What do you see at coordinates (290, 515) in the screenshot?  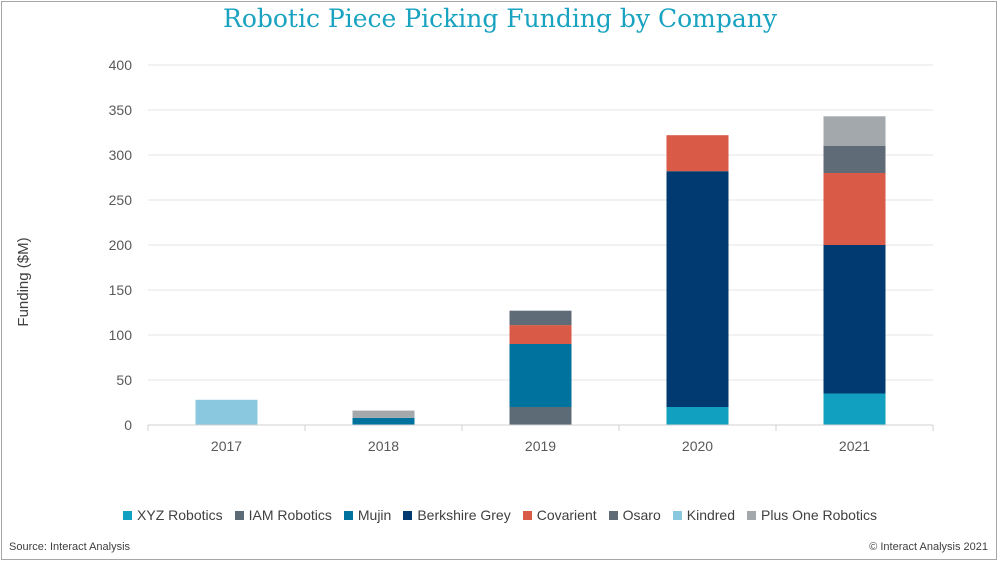 I see `legend-label: IAM Robotics` at bounding box center [290, 515].